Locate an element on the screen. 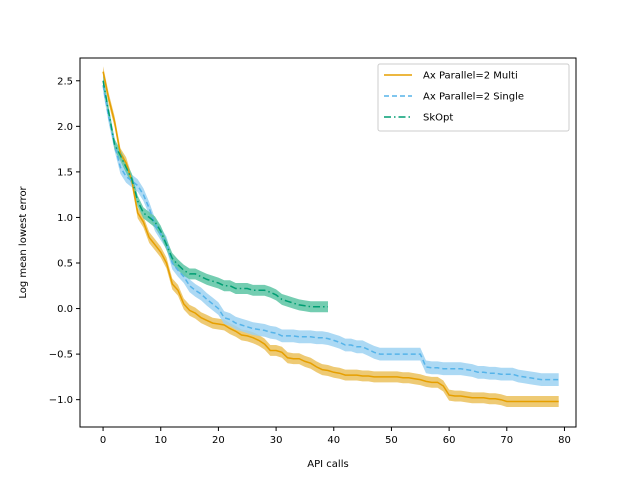 This screenshot has height=480, width=640. x-tick-label: 30 is located at coordinates (276, 440).